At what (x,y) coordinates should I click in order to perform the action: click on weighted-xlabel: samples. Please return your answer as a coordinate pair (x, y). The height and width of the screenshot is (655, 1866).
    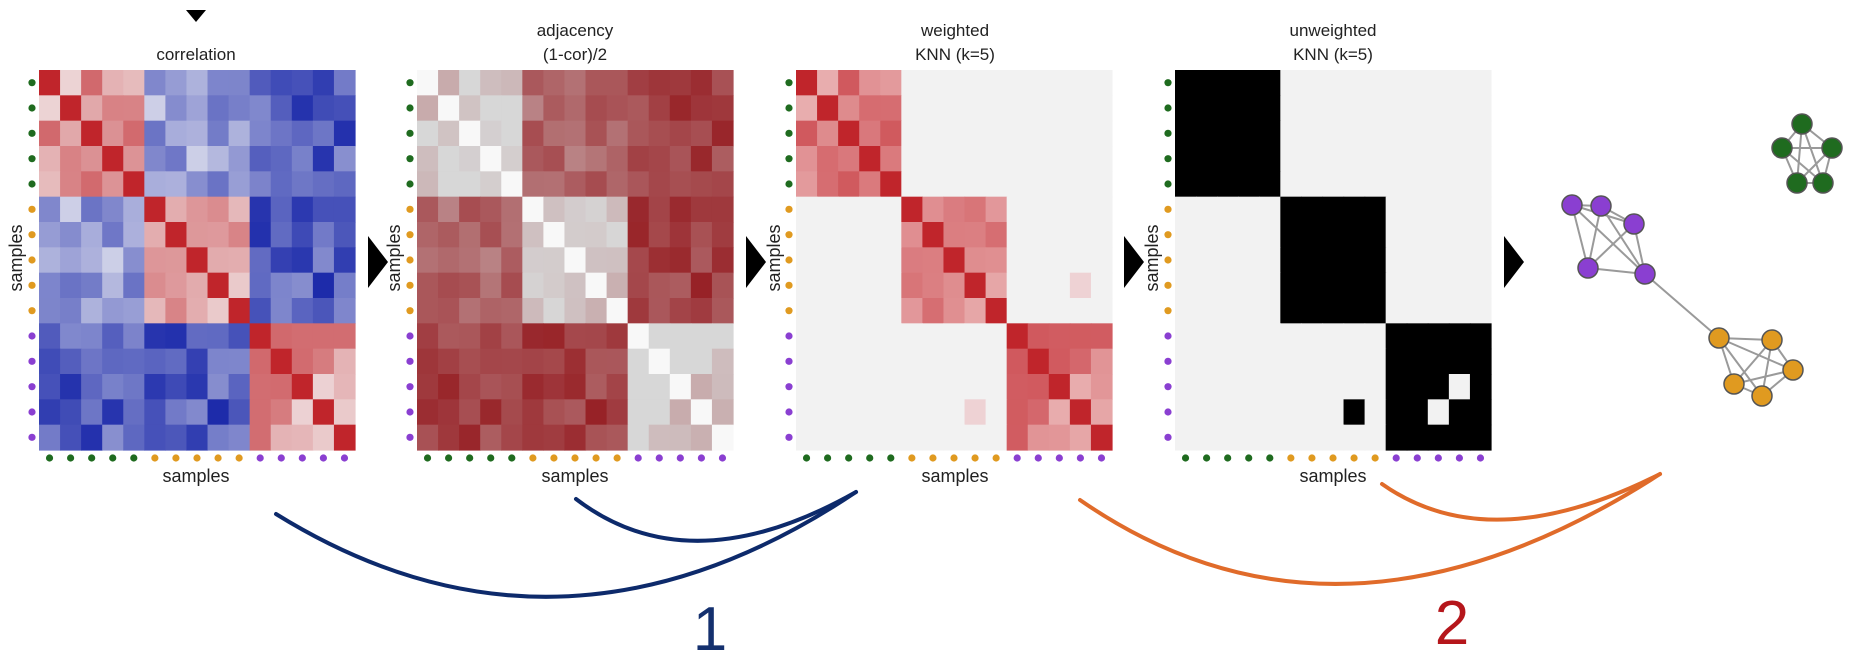
    Looking at the image, I should click on (954, 476).